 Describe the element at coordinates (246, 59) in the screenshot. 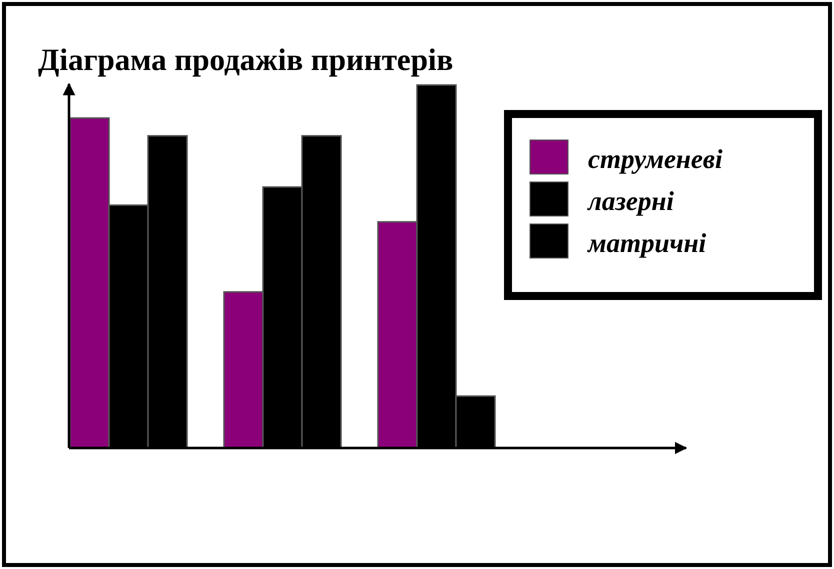

I see `chart-title: Діаграма продажів принтерів` at that location.